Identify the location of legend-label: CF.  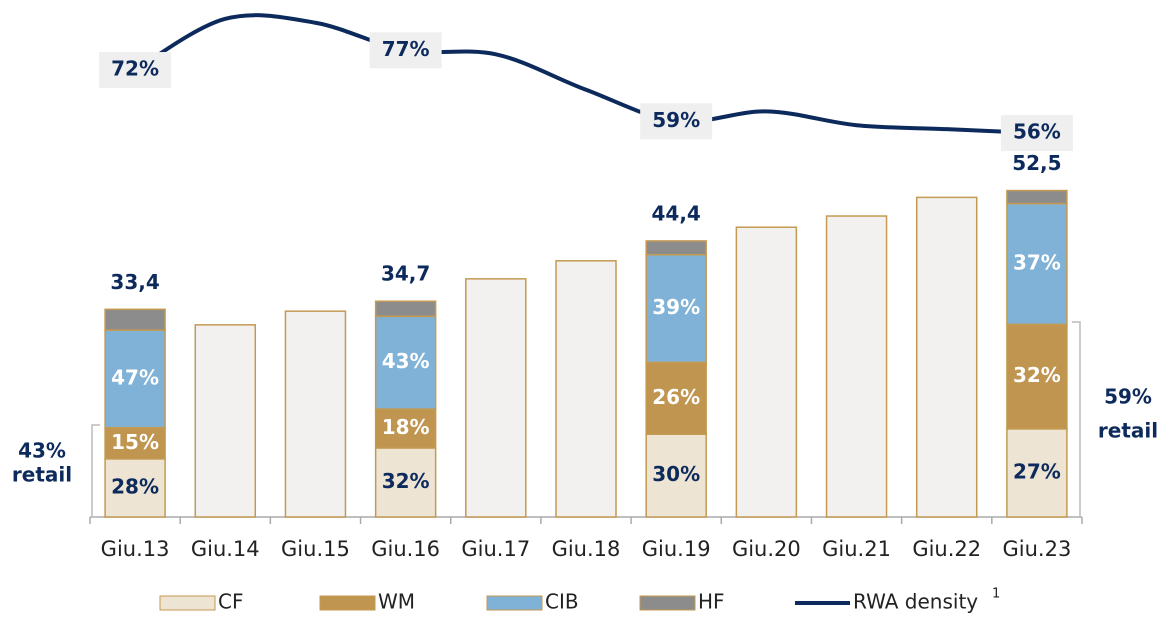
(230, 602).